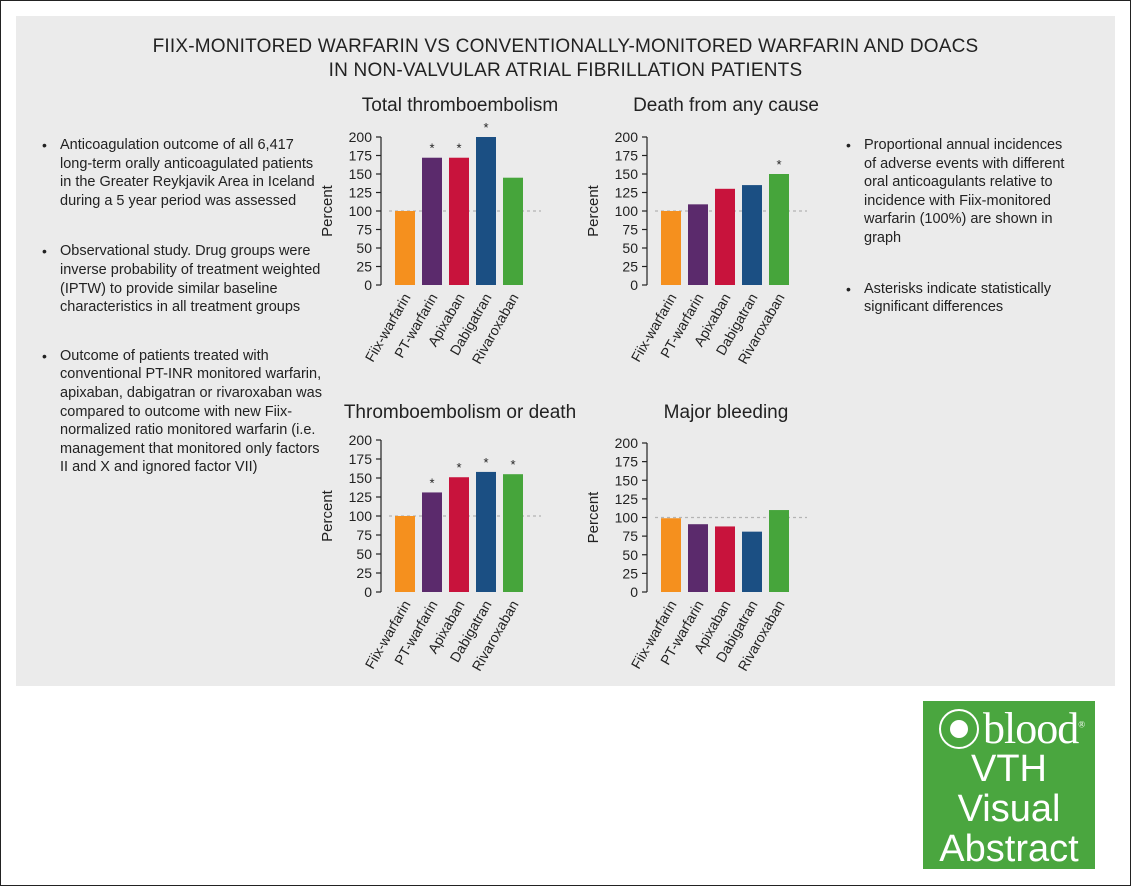  I want to click on logo-brand: blood, so click(1031, 728).